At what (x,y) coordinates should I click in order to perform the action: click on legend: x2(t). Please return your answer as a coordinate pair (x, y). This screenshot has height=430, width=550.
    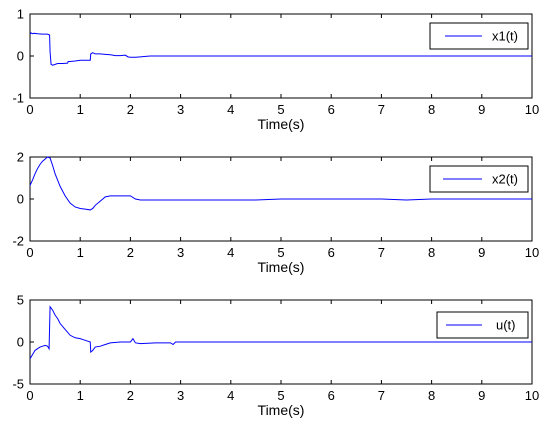
    Looking at the image, I should click on (479, 179).